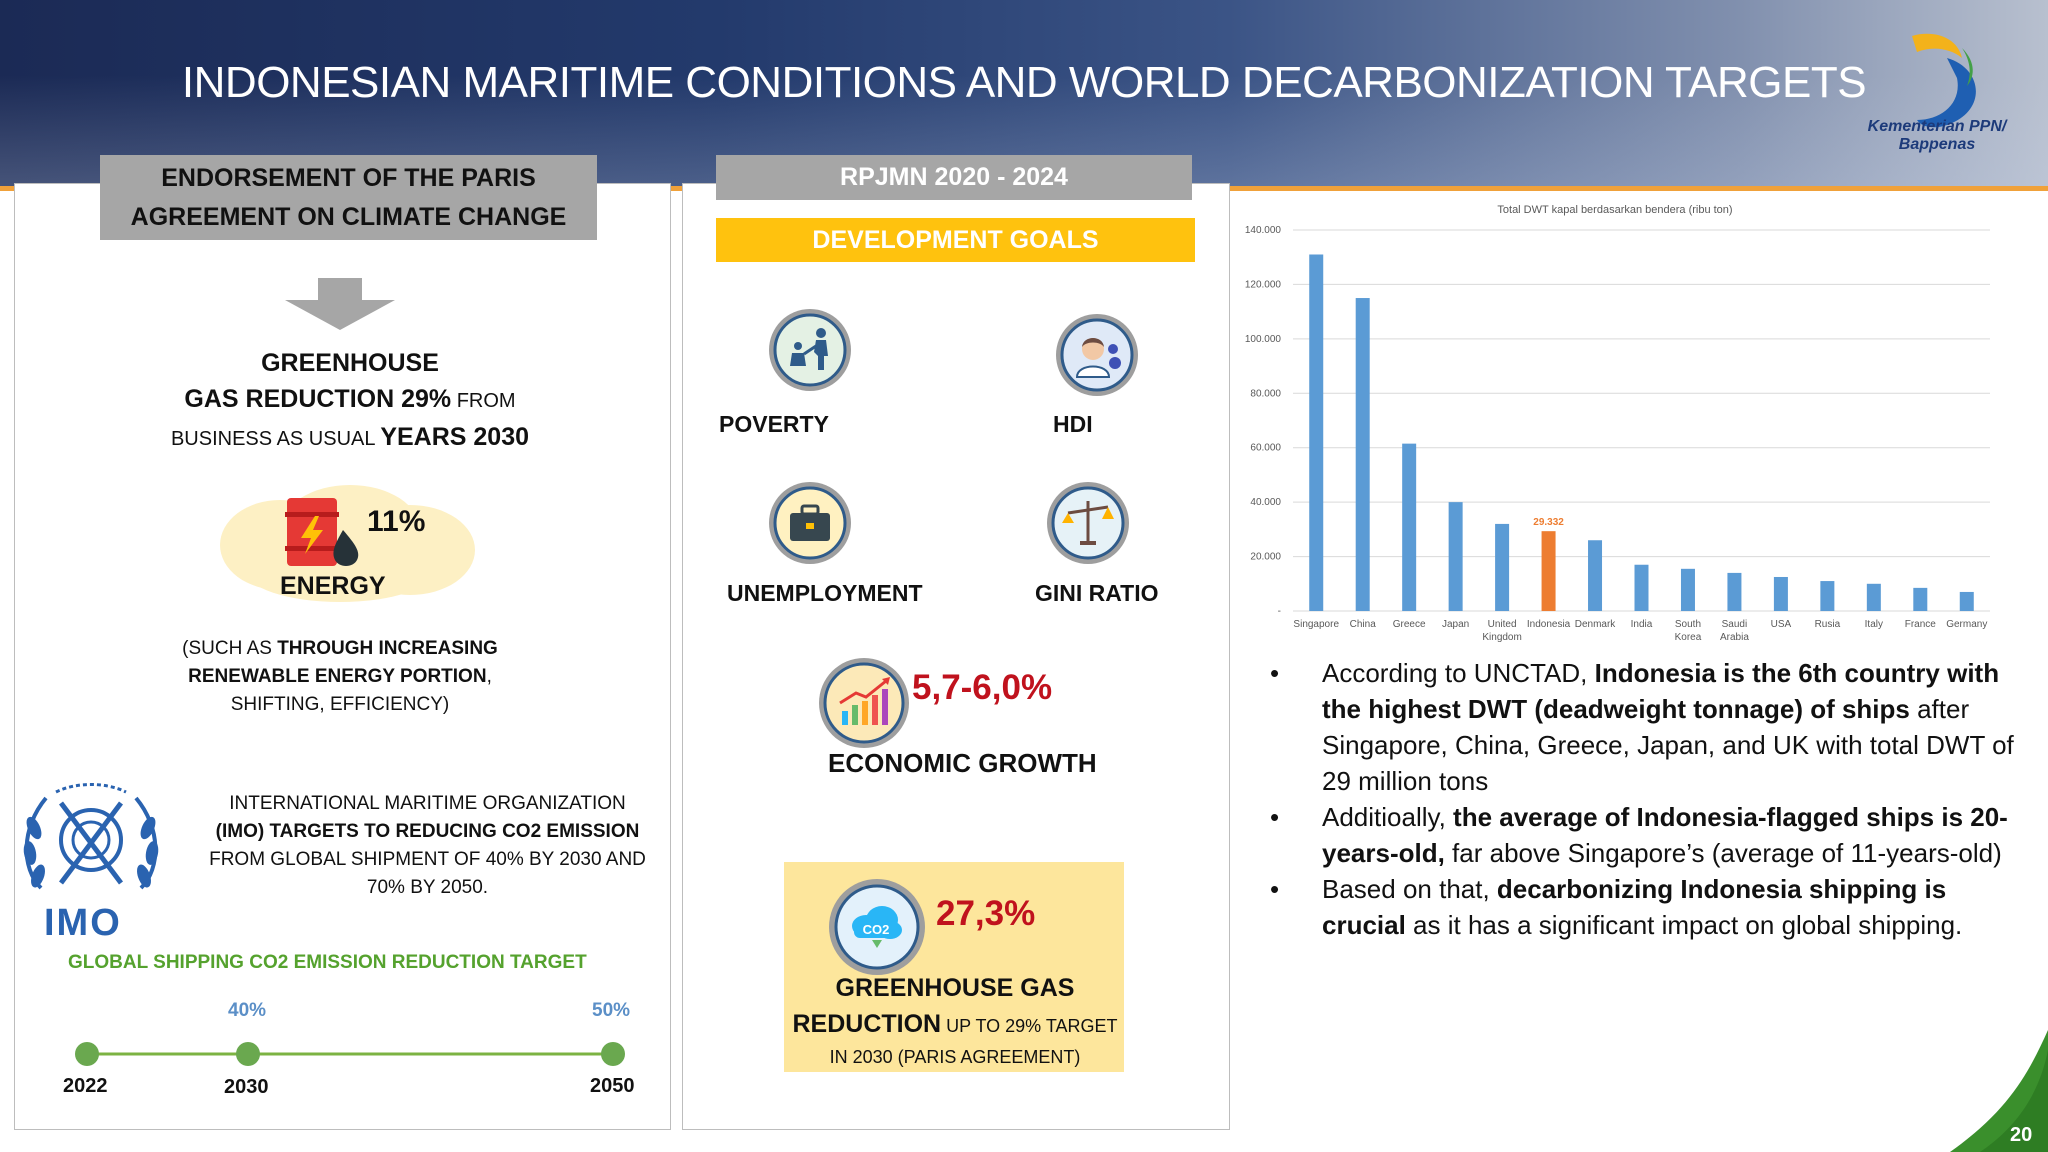 The height and width of the screenshot is (1152, 2048). Describe the element at coordinates (955, 1057) in the screenshot. I see `ghg2-line3: IN 2030 (PARIS AGREEMENT)` at that location.